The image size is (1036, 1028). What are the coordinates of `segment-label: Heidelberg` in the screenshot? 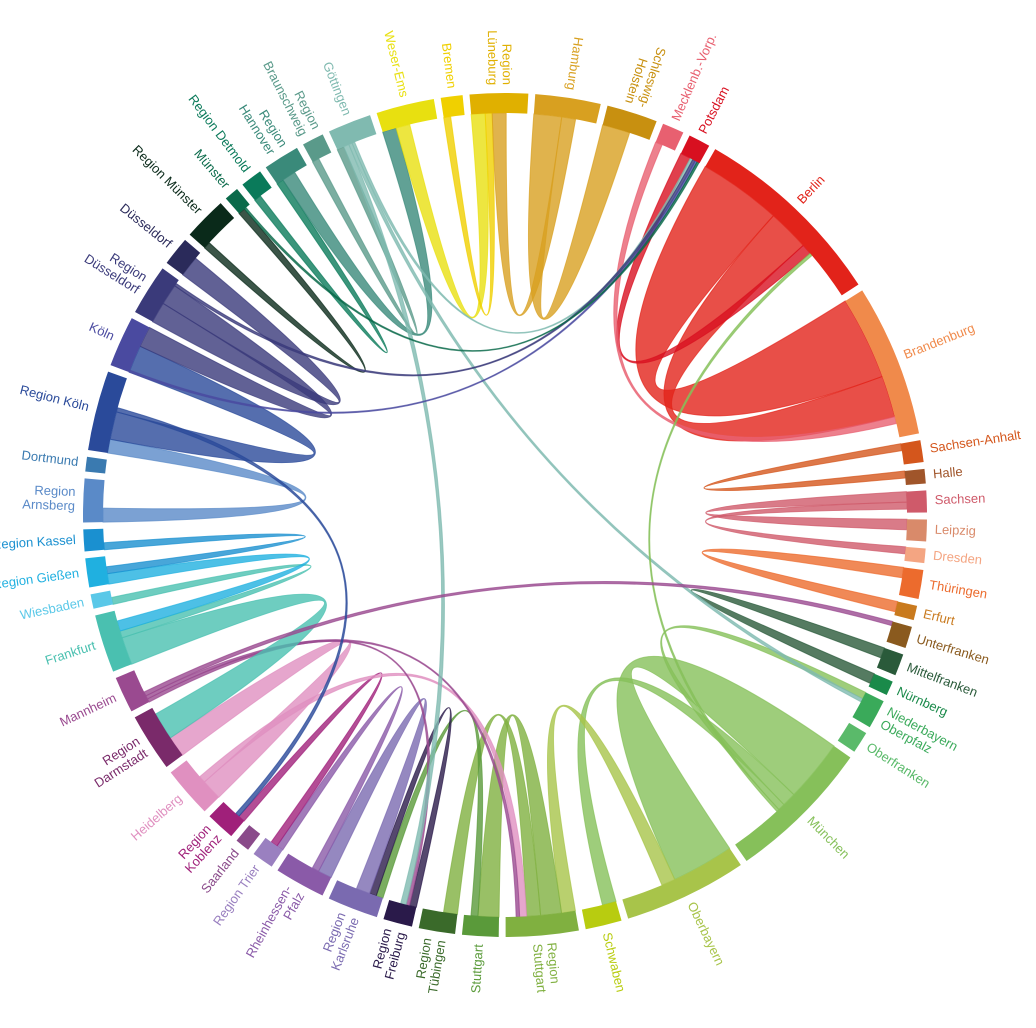 It's located at (156, 817).